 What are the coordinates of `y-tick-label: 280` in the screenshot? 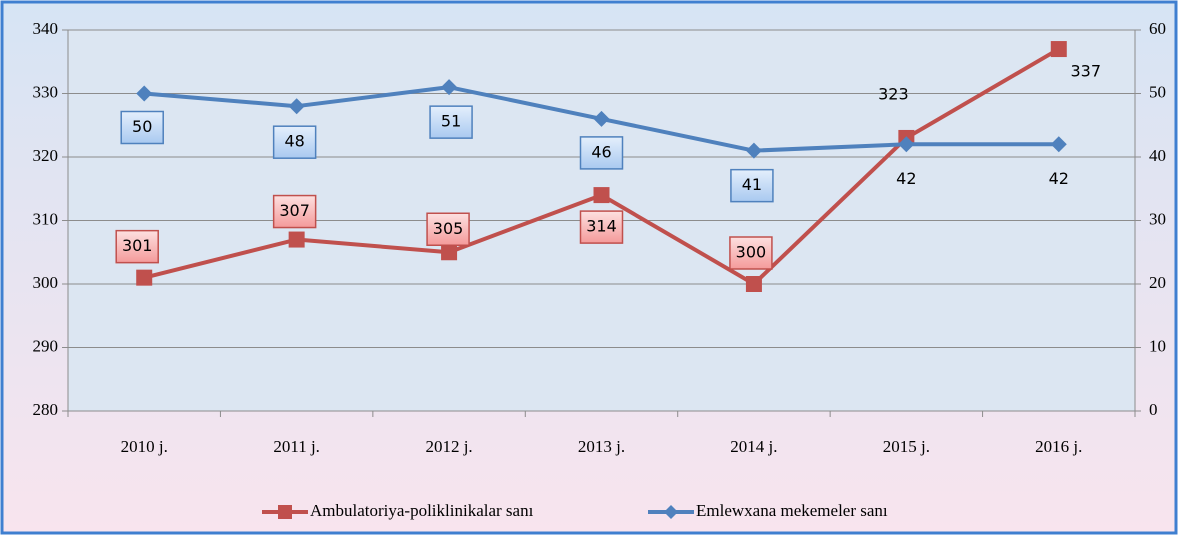 It's located at (46, 409).